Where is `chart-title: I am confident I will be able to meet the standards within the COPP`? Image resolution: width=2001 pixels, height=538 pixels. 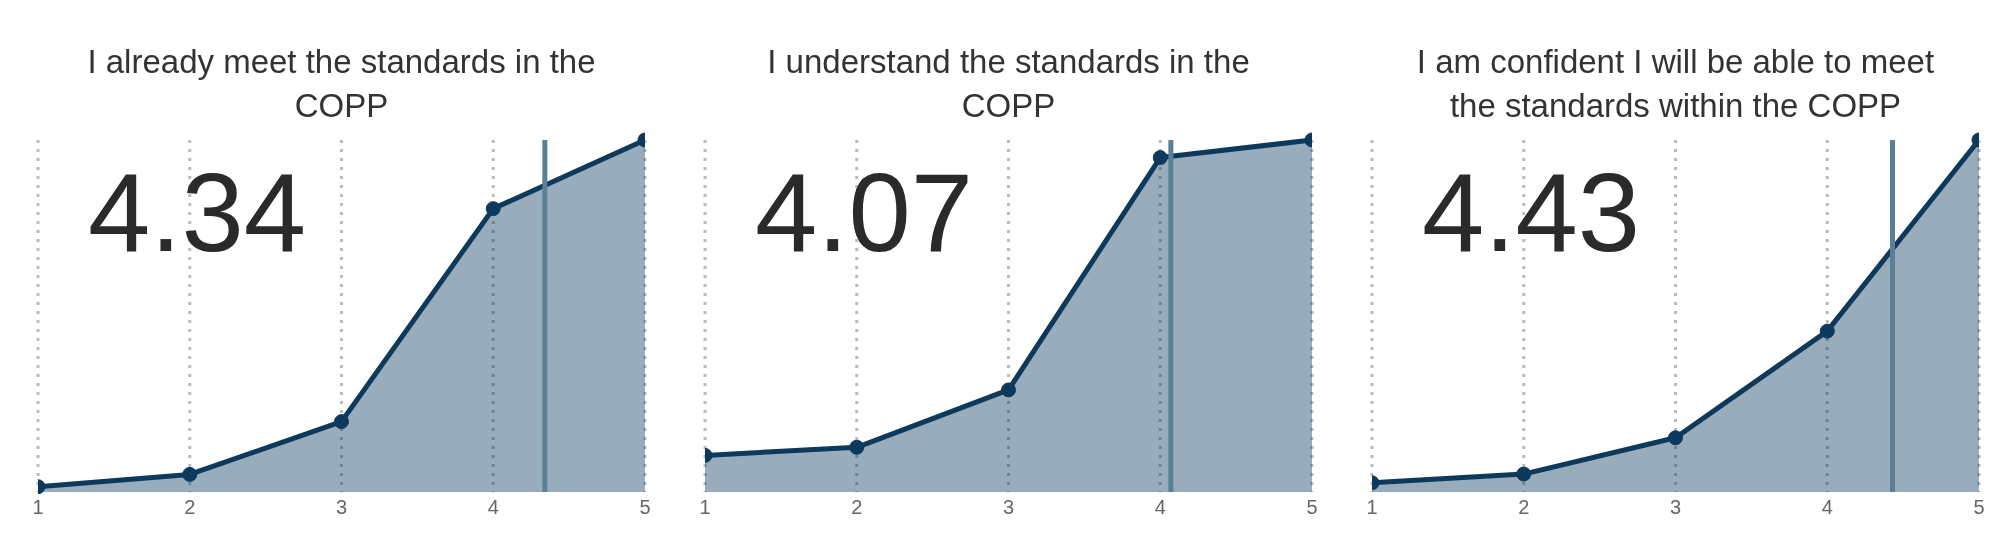 chart-title: I am confident I will be able to meet the standards within the COPP is located at coordinates (1675, 84).